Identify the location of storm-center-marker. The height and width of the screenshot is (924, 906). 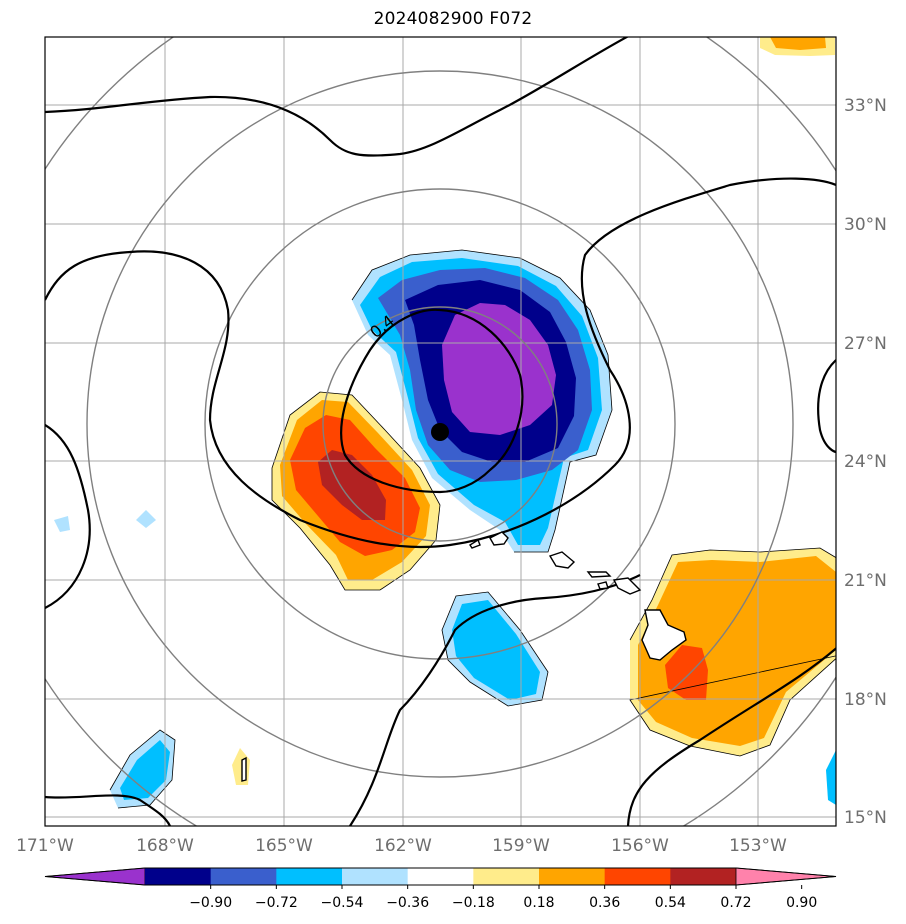
(440, 432).